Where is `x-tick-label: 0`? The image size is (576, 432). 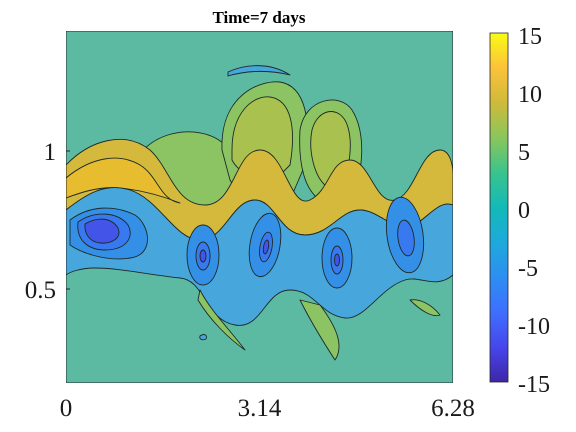
x-tick-label: 0 is located at coordinates (66, 408).